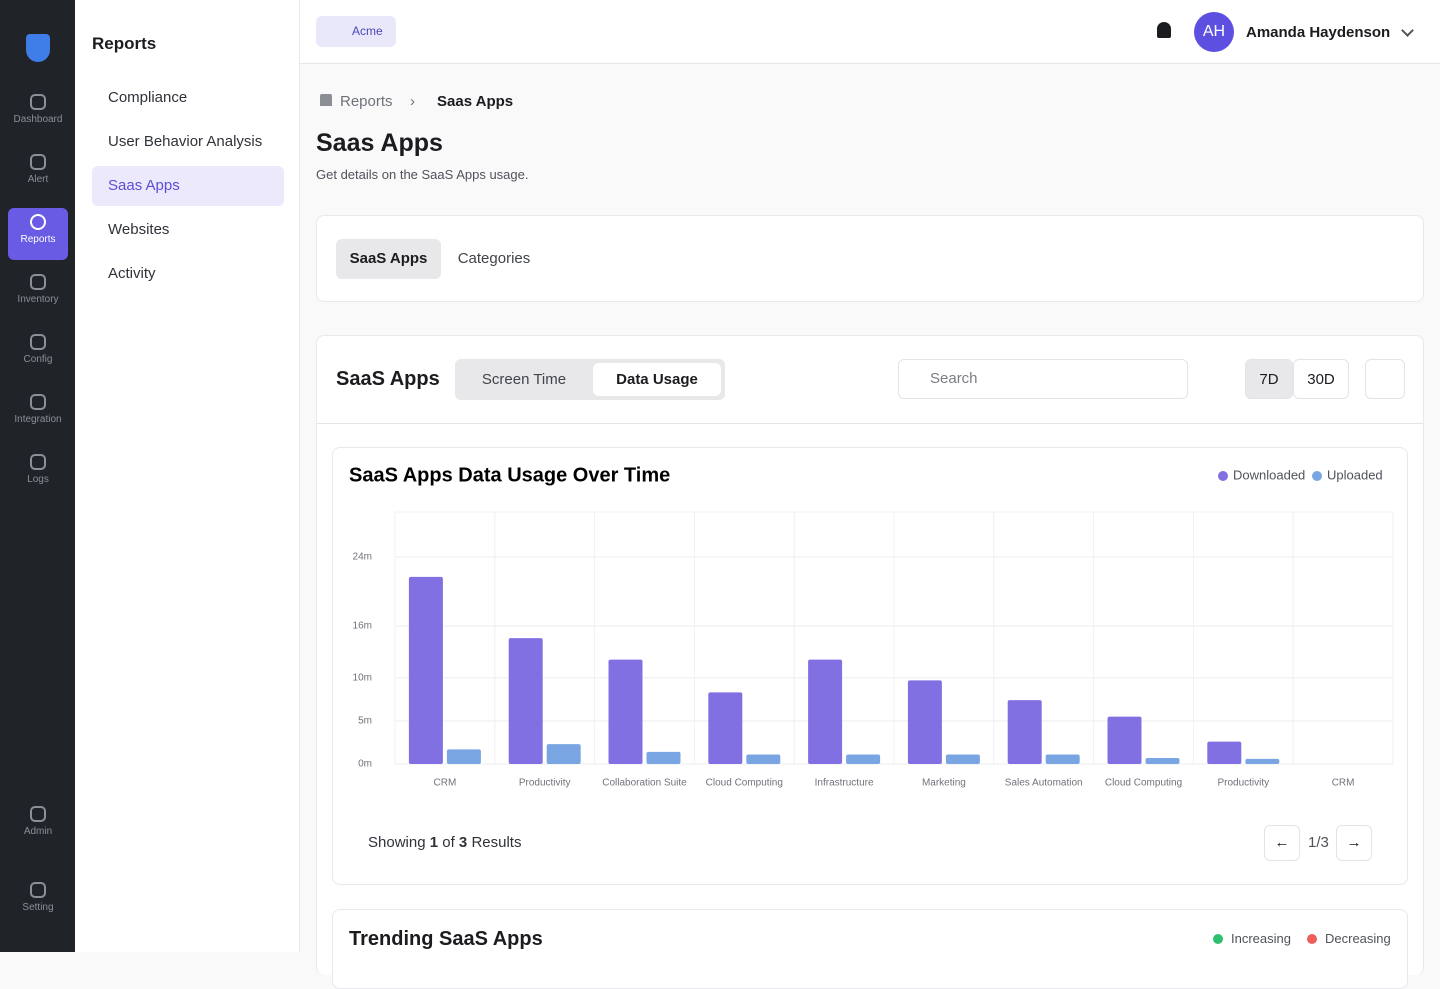  I want to click on breadcrumb: Reports, so click(366, 101).